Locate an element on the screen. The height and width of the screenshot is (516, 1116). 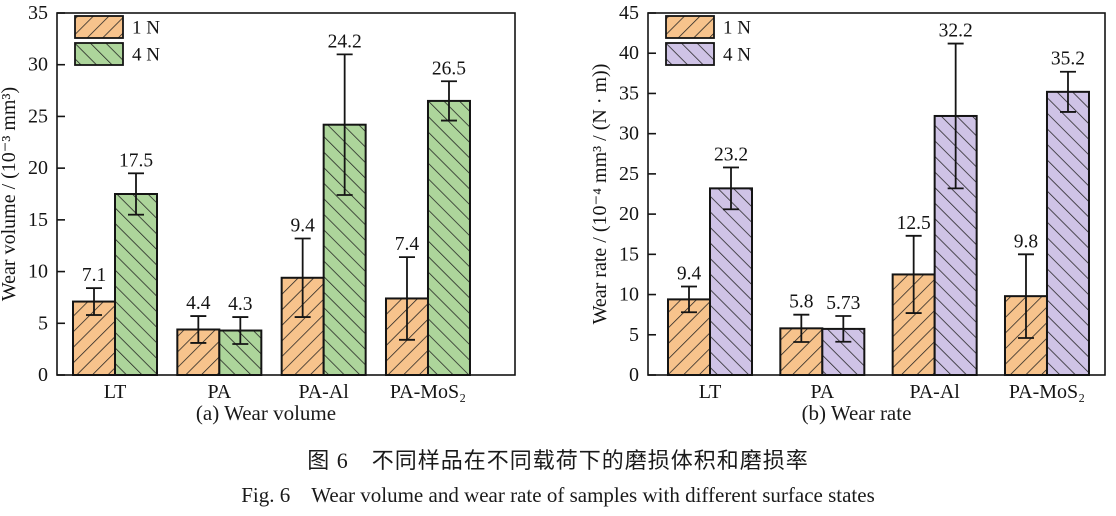
value-label: 24.2 is located at coordinates (345, 41).